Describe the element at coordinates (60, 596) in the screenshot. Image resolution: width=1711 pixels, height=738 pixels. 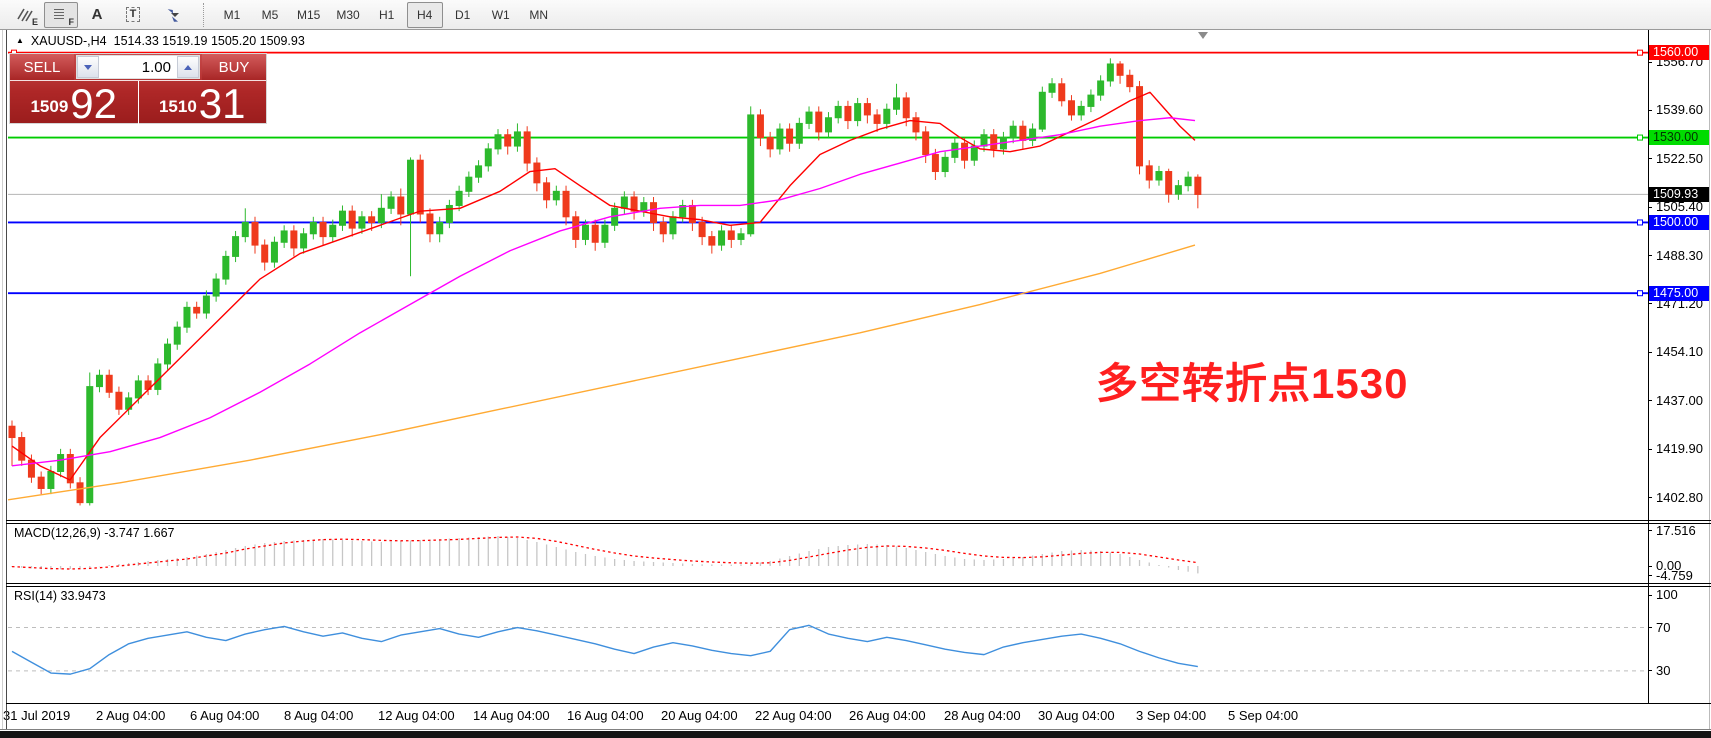
I see `rsi-label: RSI(14) 33.9473` at that location.